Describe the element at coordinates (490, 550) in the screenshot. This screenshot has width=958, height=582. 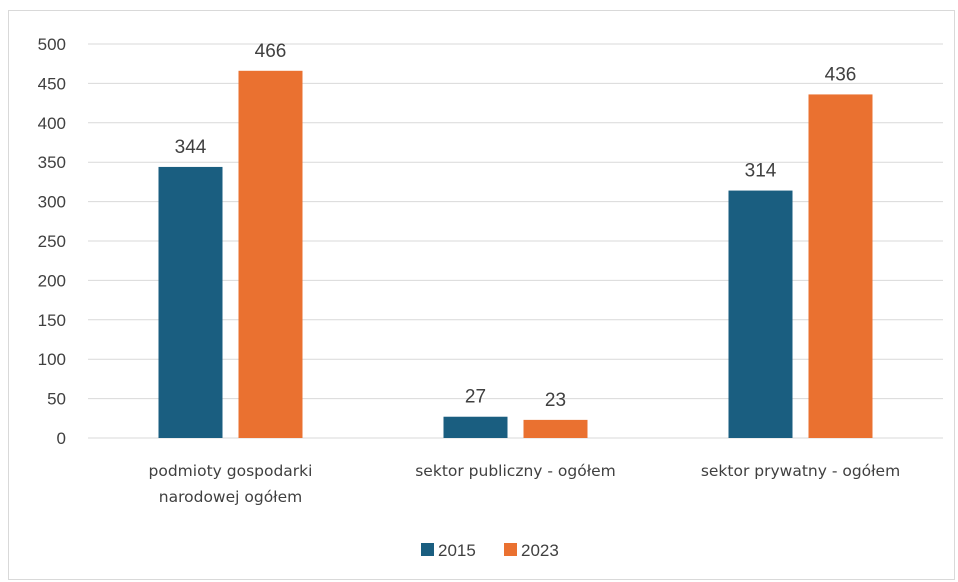
I see `legend: 2015 2023` at that location.